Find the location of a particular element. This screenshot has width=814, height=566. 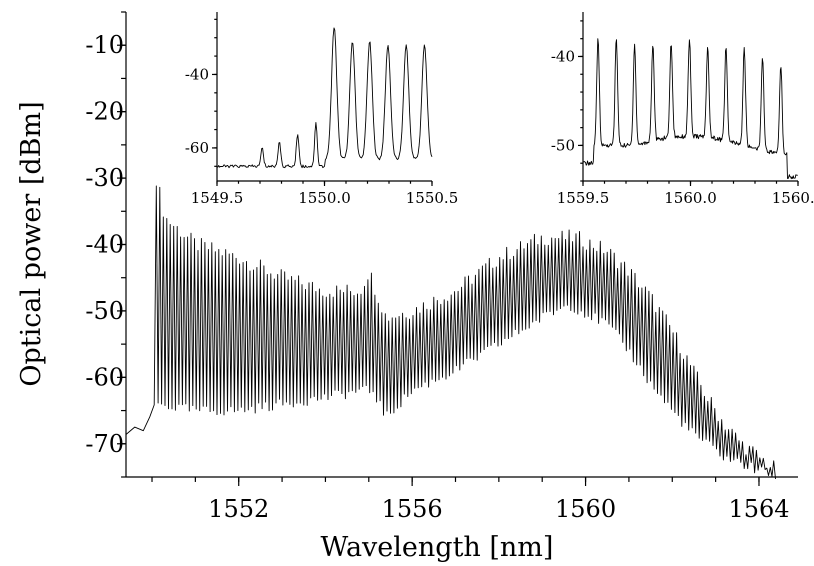

x-tick-label: 1559.5 is located at coordinates (583, 198).